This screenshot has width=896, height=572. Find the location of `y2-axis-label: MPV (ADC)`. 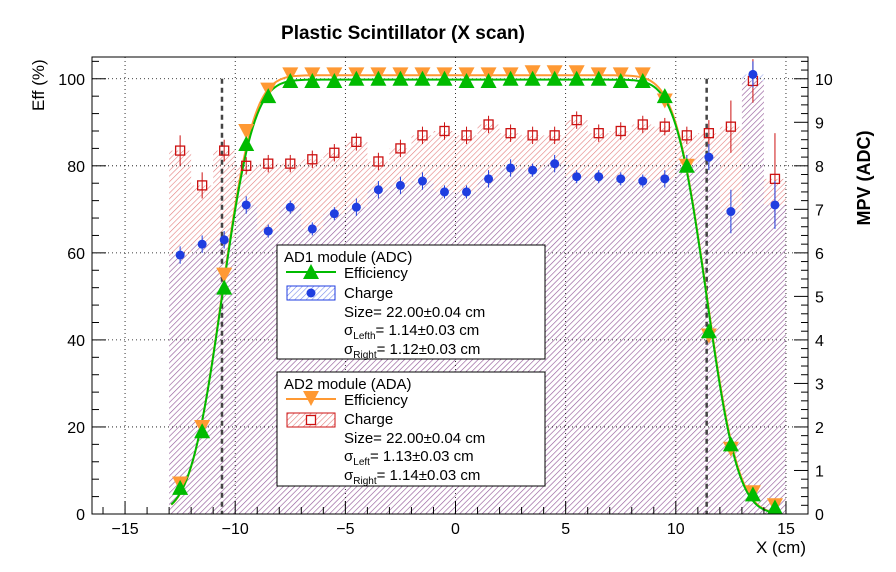

y2-axis-label: MPV (ADC) is located at coordinates (864, 178).